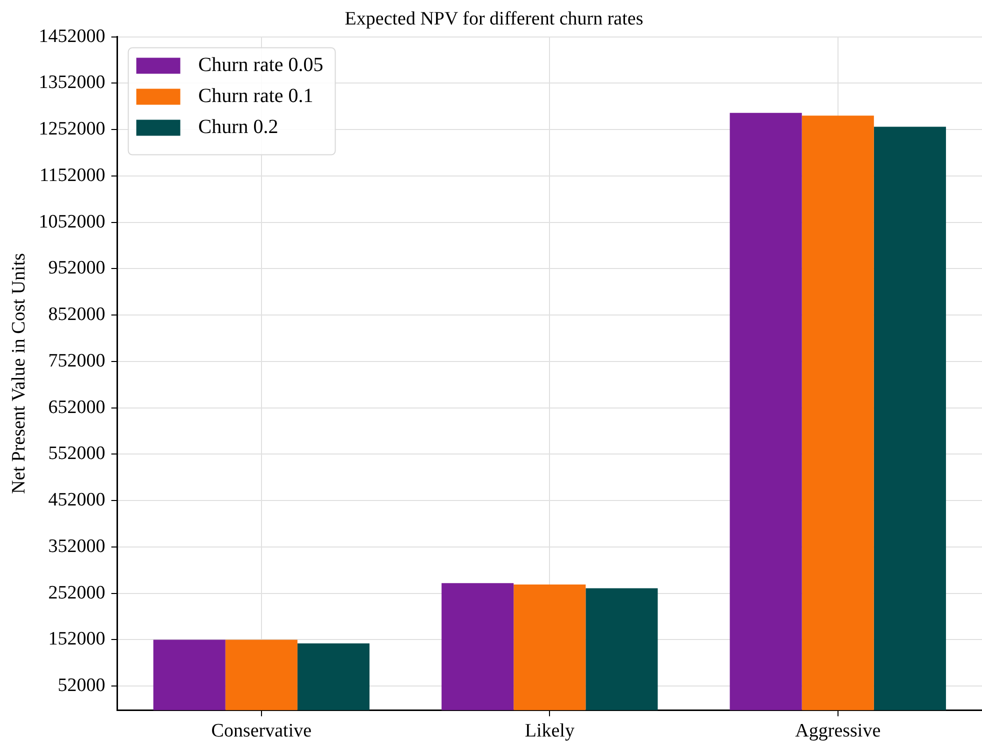  What do you see at coordinates (238, 127) in the screenshot?
I see `legend-label: Churn 0.2` at bounding box center [238, 127].